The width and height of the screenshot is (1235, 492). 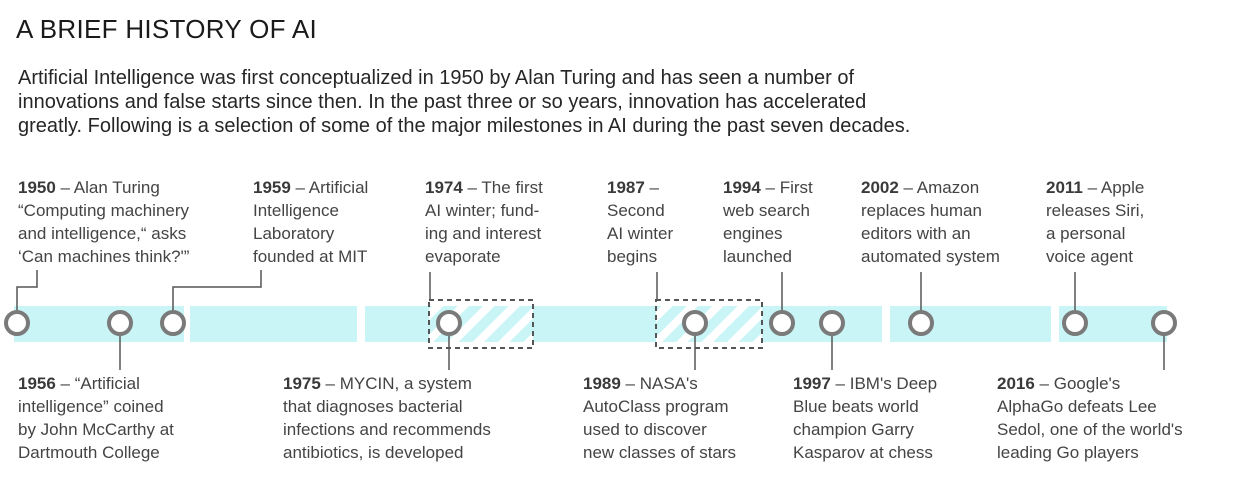 What do you see at coordinates (863, 452) in the screenshot?
I see `event-text: Kasparov at chess` at bounding box center [863, 452].